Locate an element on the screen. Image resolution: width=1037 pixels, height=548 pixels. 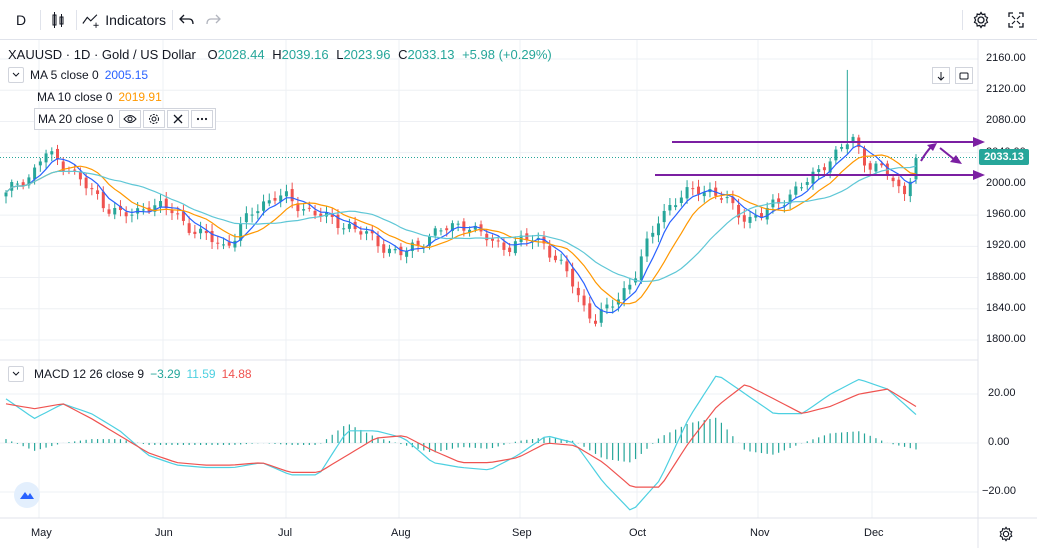
interval-button: D is located at coordinates (21, 20).